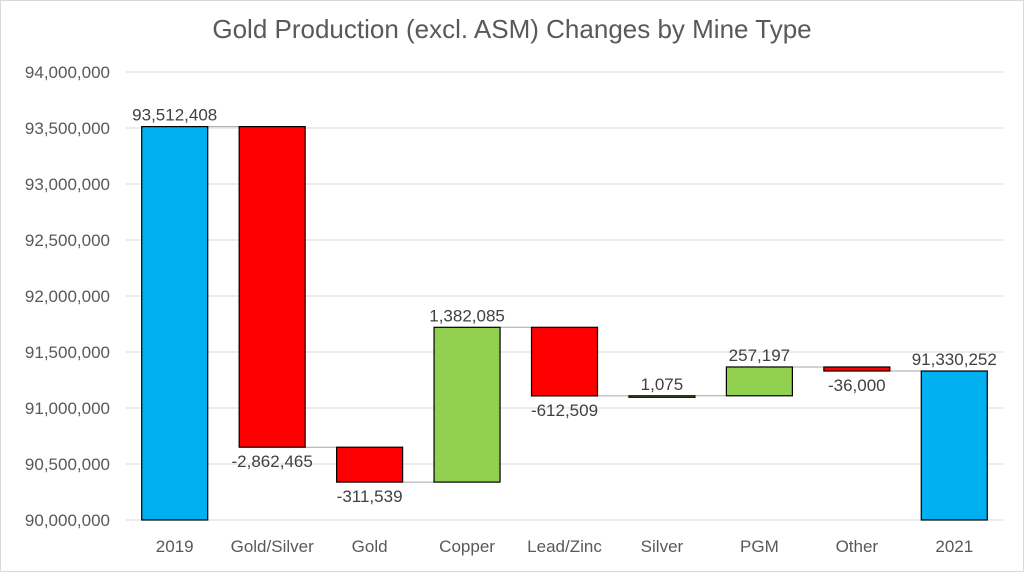  I want to click on x-tick-label: Lead/Zinc, so click(564, 546).